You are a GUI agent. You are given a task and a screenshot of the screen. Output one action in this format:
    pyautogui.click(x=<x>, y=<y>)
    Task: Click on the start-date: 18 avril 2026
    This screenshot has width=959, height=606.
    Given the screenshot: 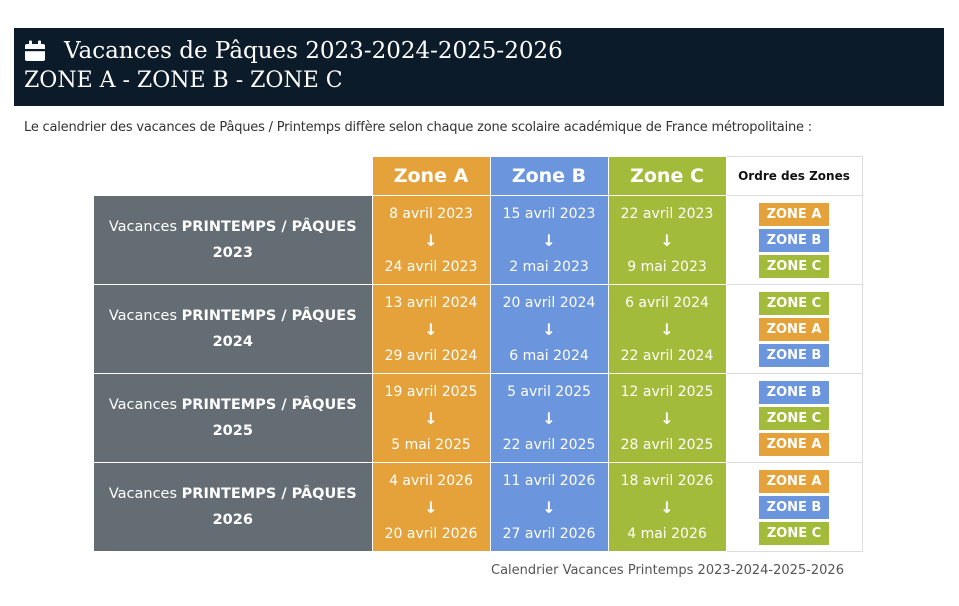 What is the action you would take?
    pyautogui.click(x=667, y=480)
    